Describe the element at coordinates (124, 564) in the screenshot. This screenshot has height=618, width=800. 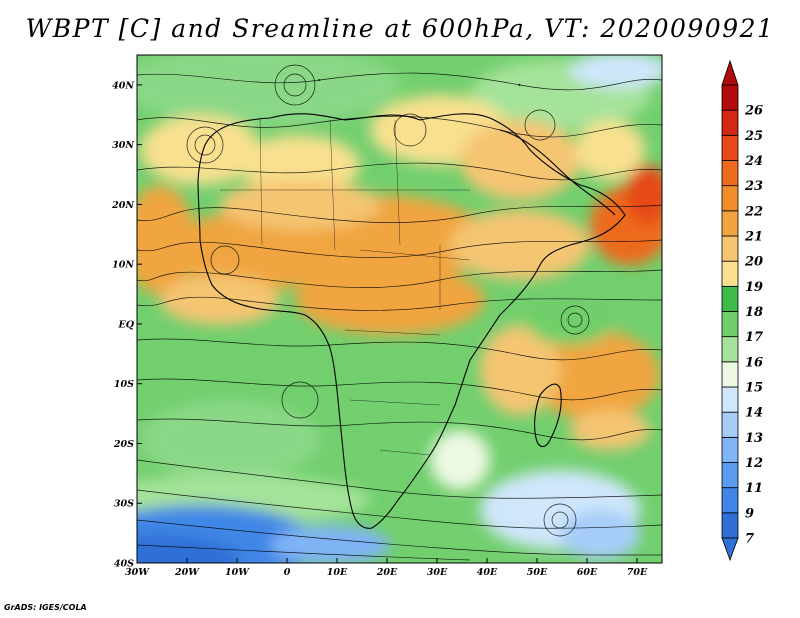
I see `lat-tick-label: 40S` at that location.